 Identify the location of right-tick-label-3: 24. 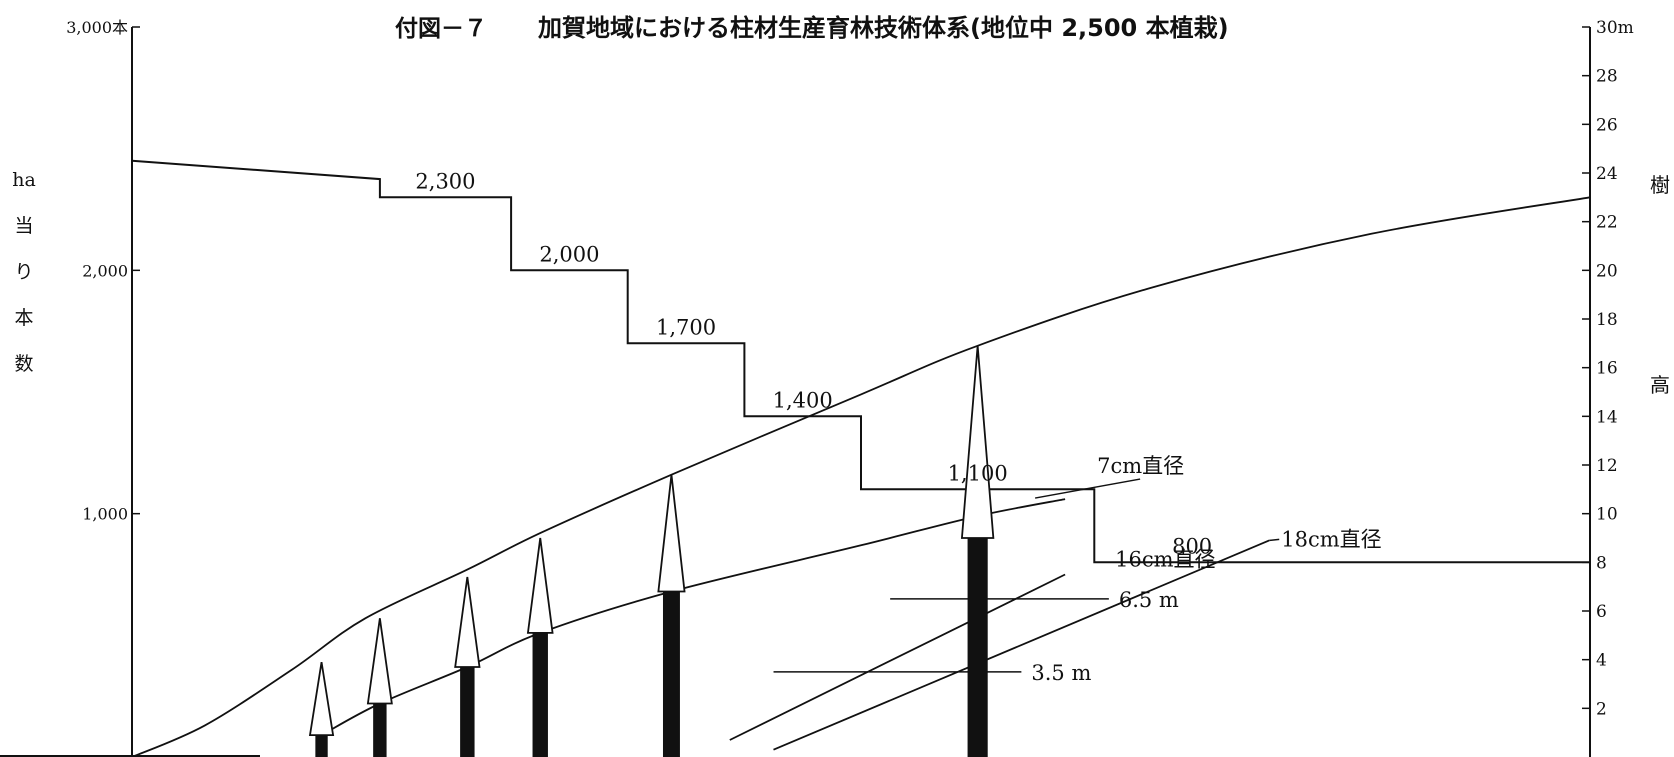
(1607, 174).